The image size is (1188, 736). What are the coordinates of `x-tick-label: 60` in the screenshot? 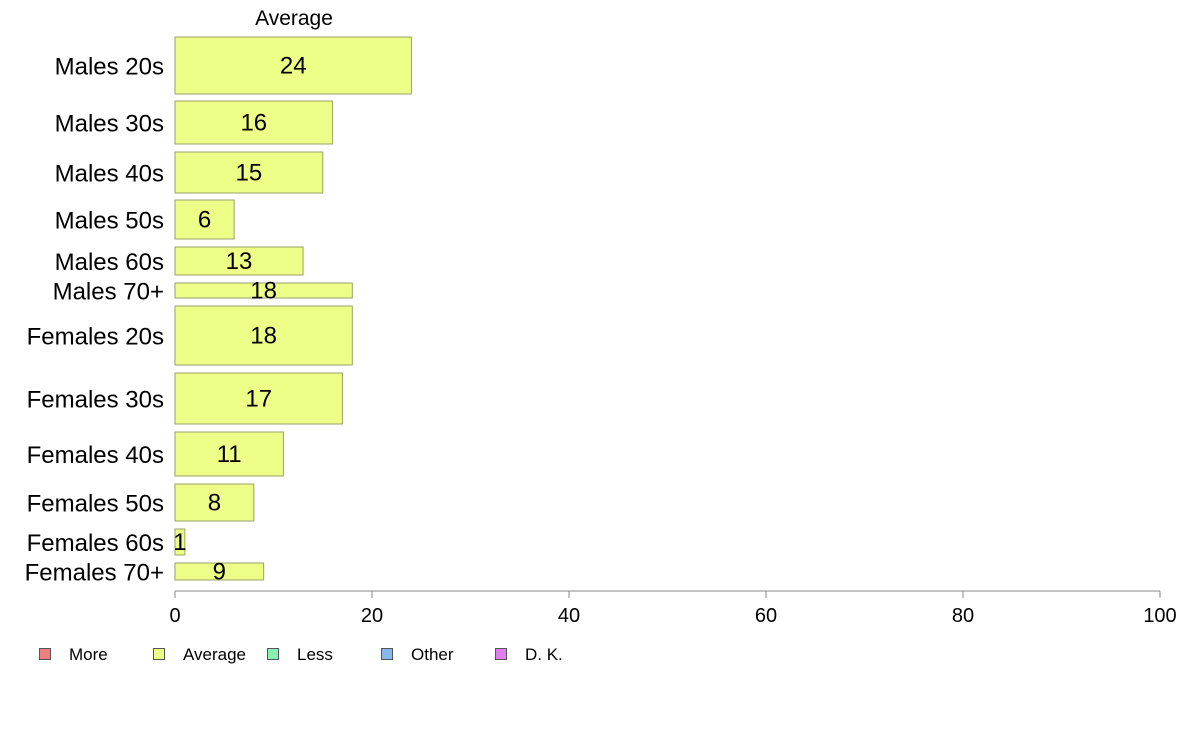 It's located at (766, 616).